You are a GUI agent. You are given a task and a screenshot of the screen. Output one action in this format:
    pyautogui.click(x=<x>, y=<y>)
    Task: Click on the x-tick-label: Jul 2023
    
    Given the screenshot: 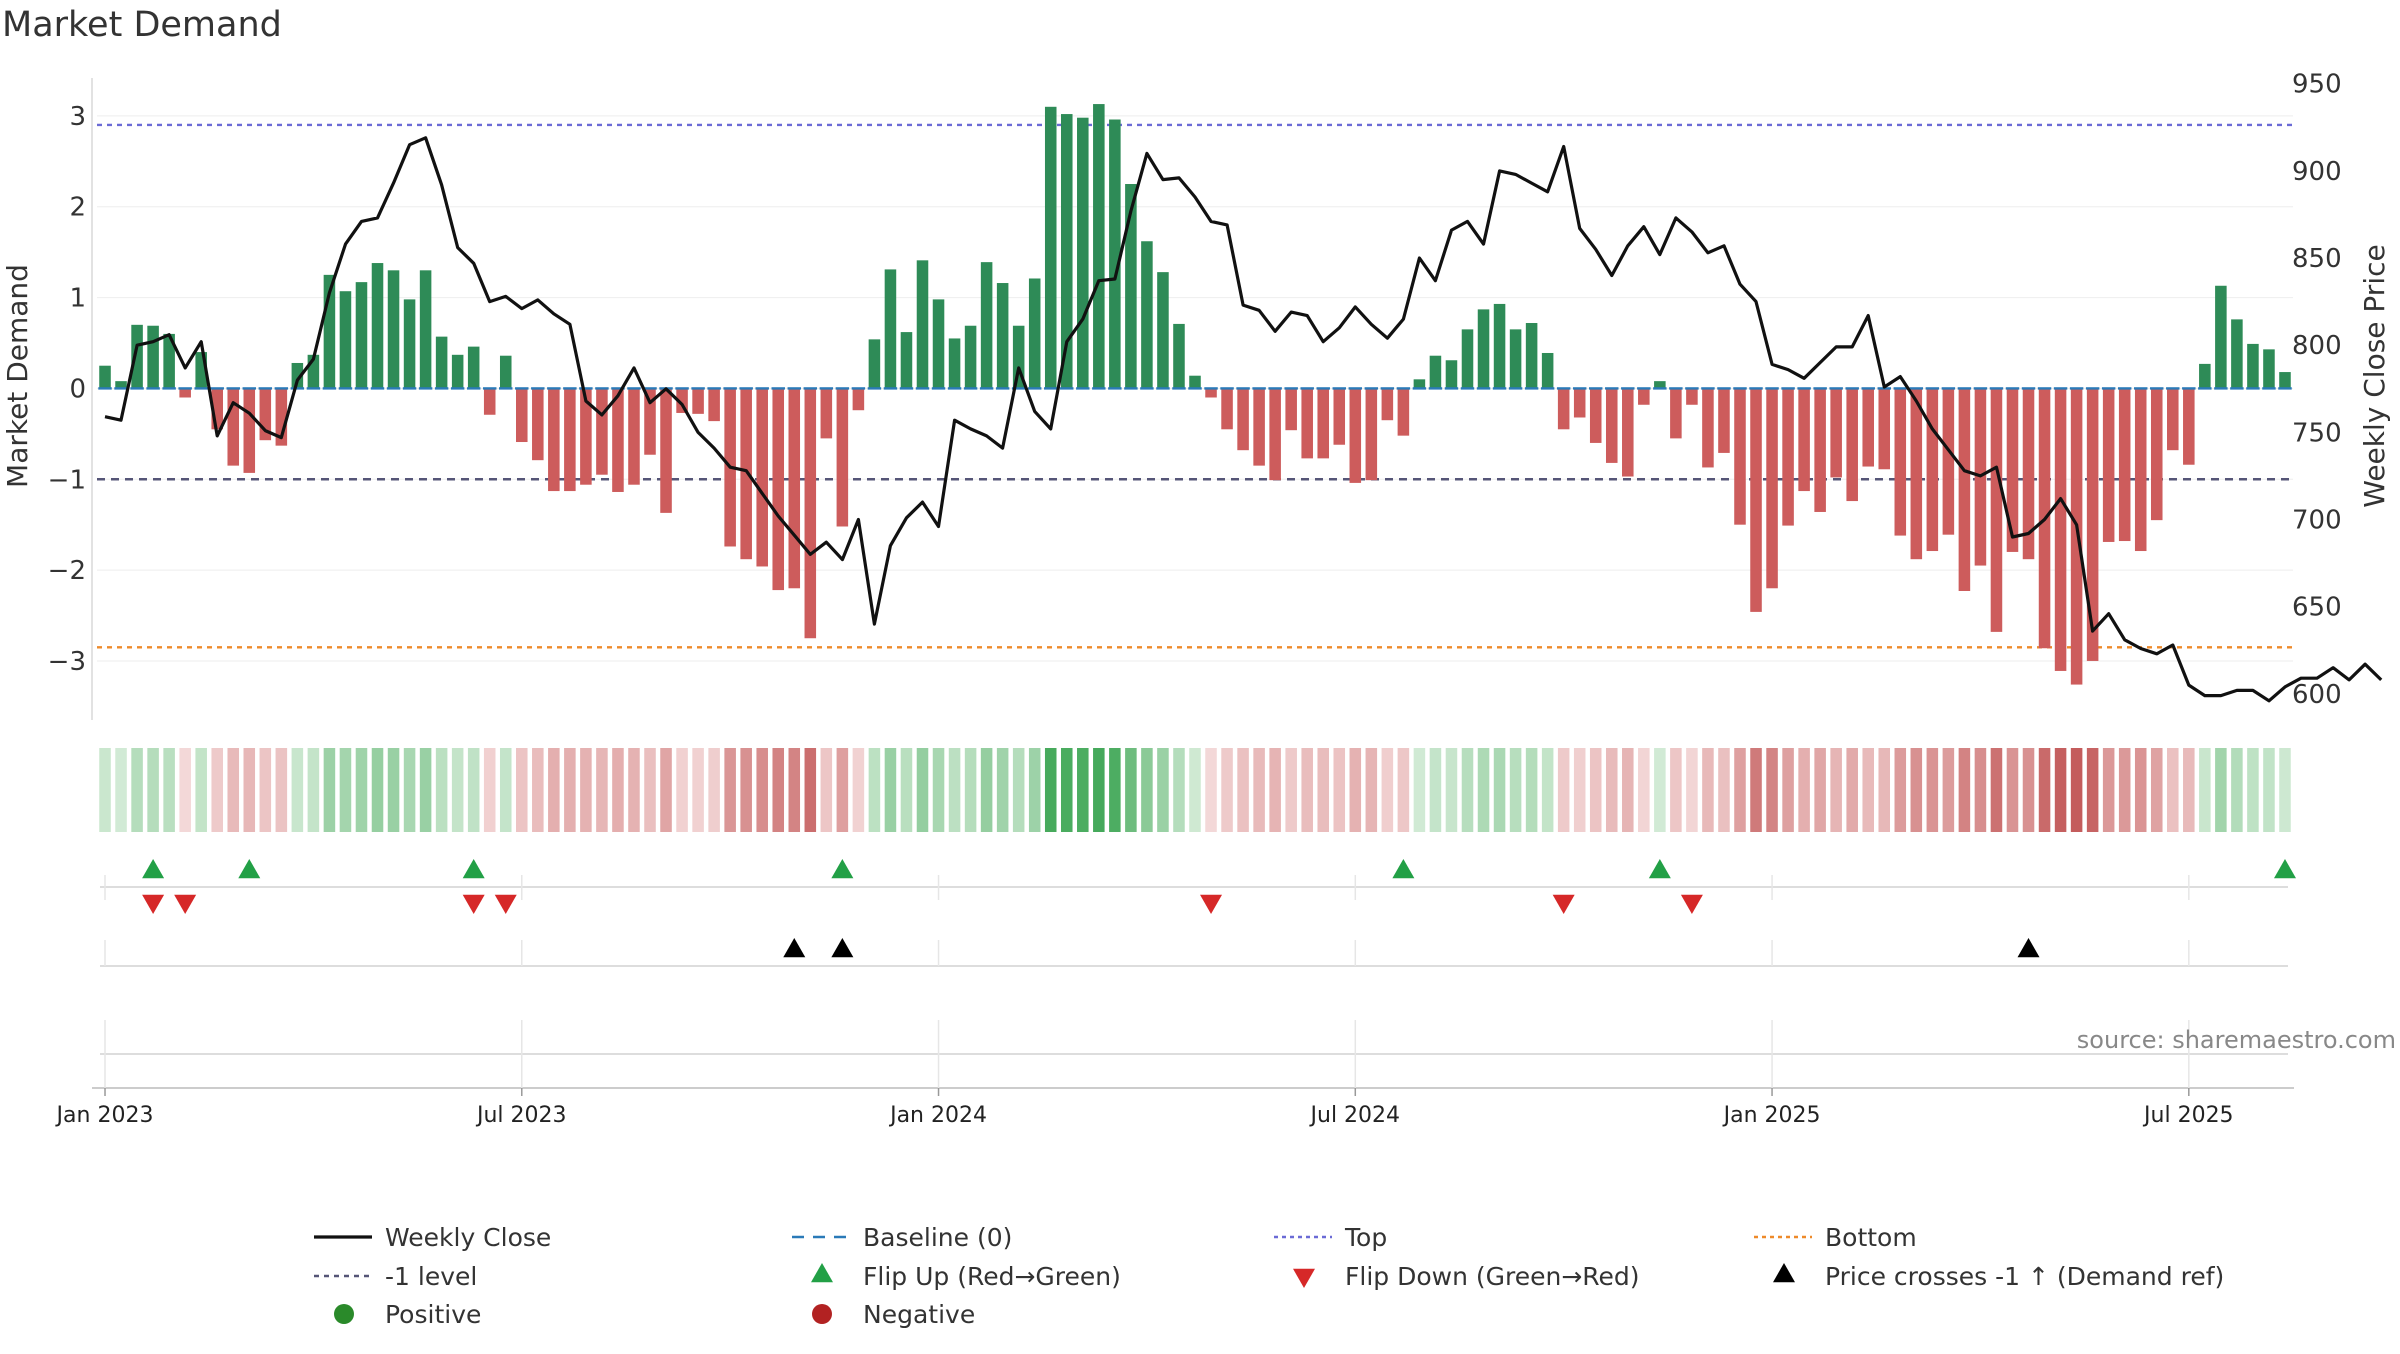 What is the action you would take?
    pyautogui.click(x=521, y=1115)
    